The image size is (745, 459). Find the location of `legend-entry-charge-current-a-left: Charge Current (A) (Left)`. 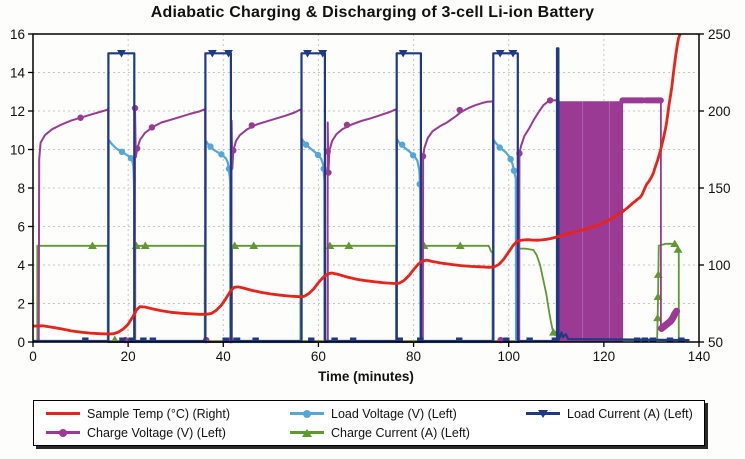

legend-entry-charge-current-a-left: Charge Current (A) (Left) is located at coordinates (408, 433).